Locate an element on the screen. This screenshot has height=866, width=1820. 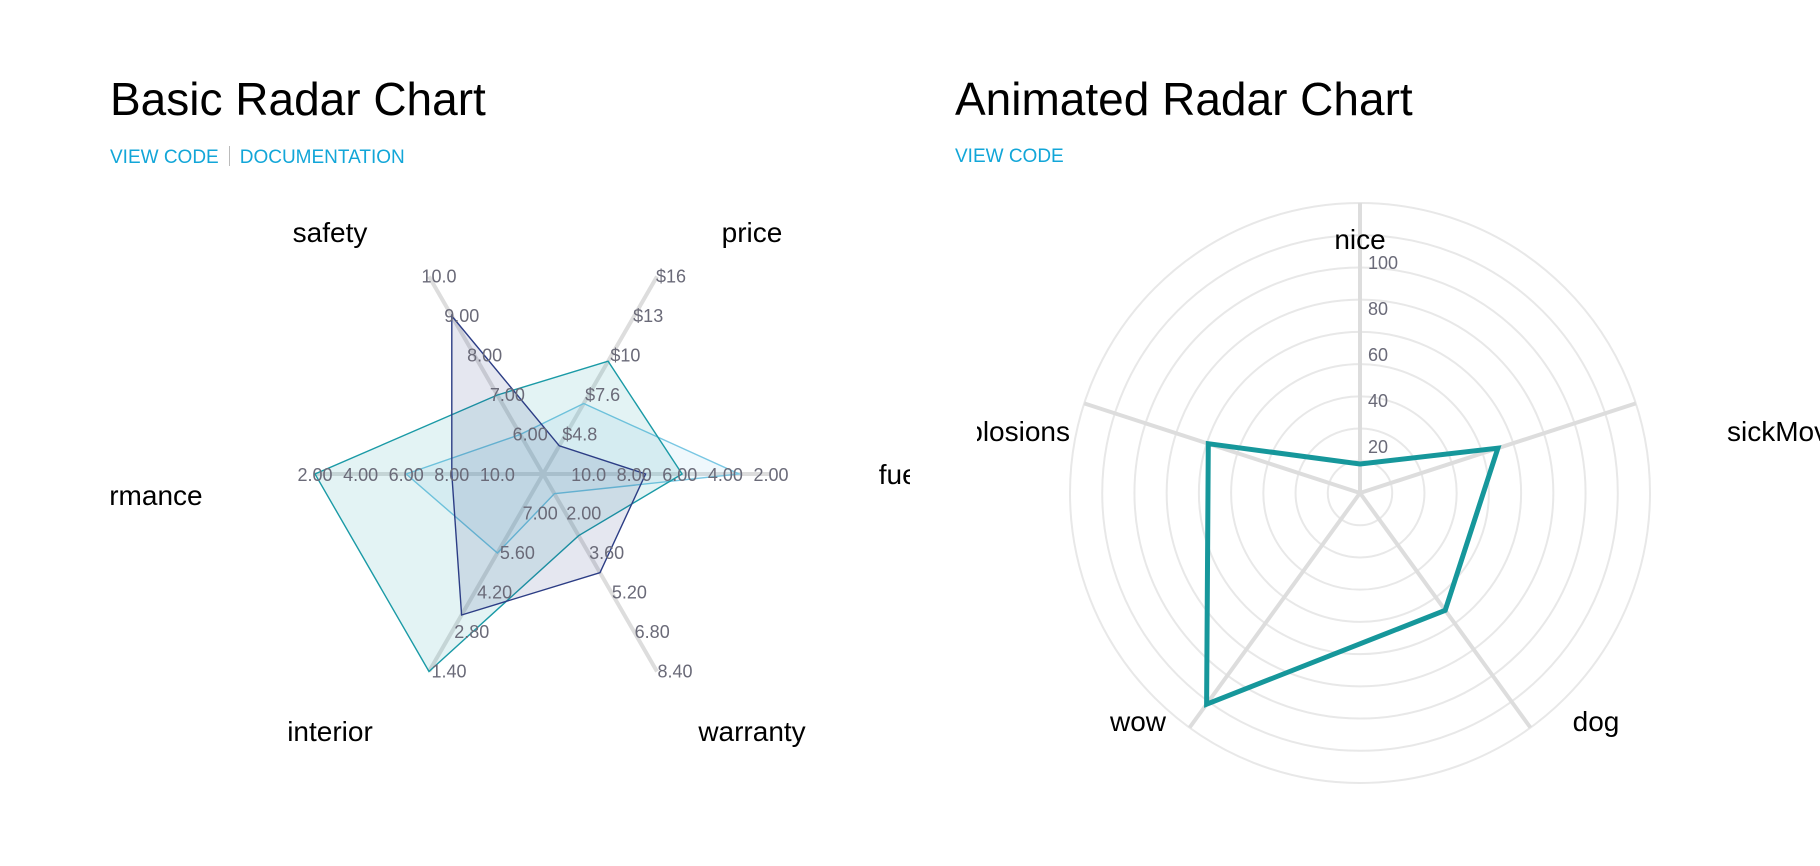
tick-label: 9.00 is located at coordinates (461, 316).